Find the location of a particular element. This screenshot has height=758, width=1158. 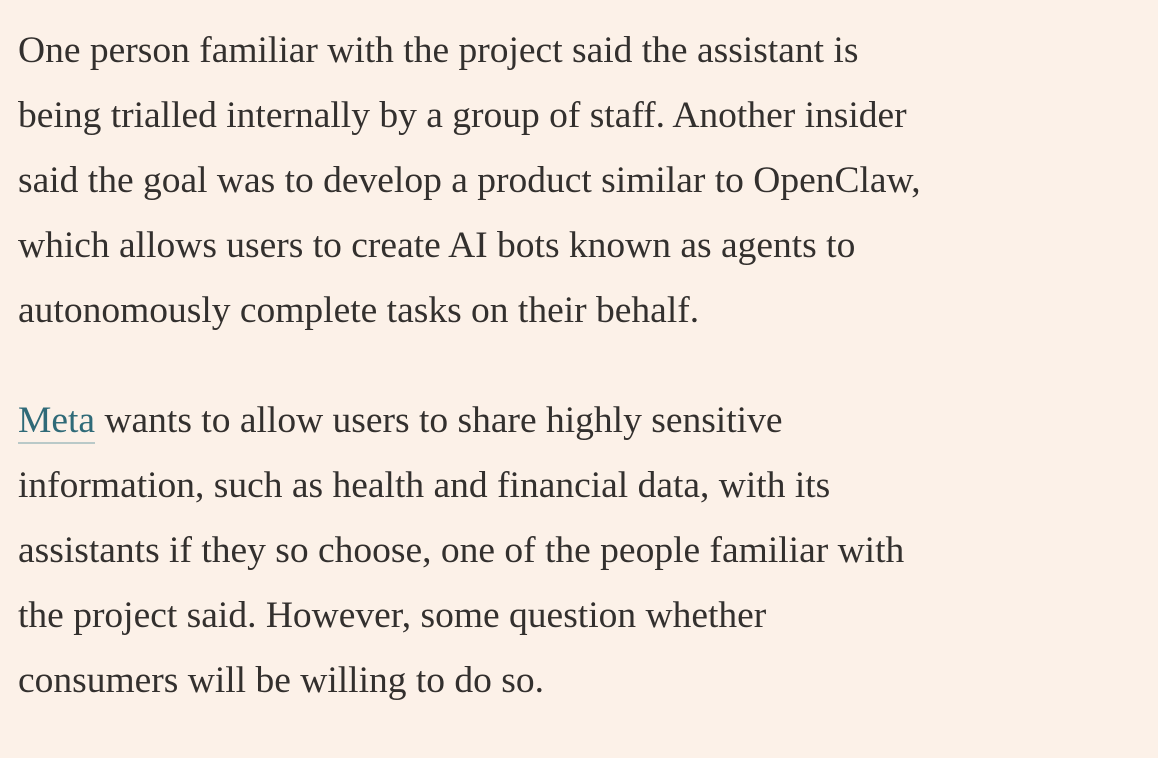

inline-link: Meta is located at coordinates (57, 422).